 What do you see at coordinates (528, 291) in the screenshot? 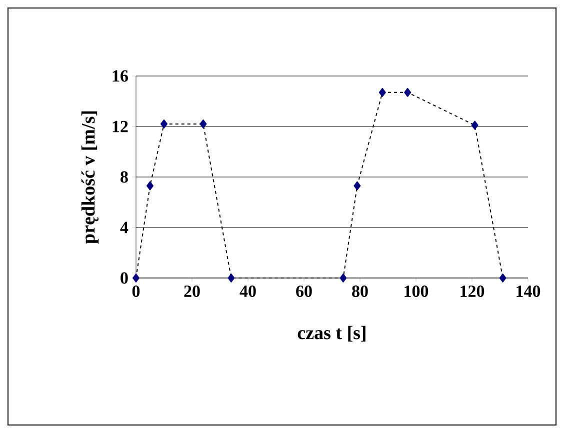
I see `x-tick-label: 140` at bounding box center [528, 291].